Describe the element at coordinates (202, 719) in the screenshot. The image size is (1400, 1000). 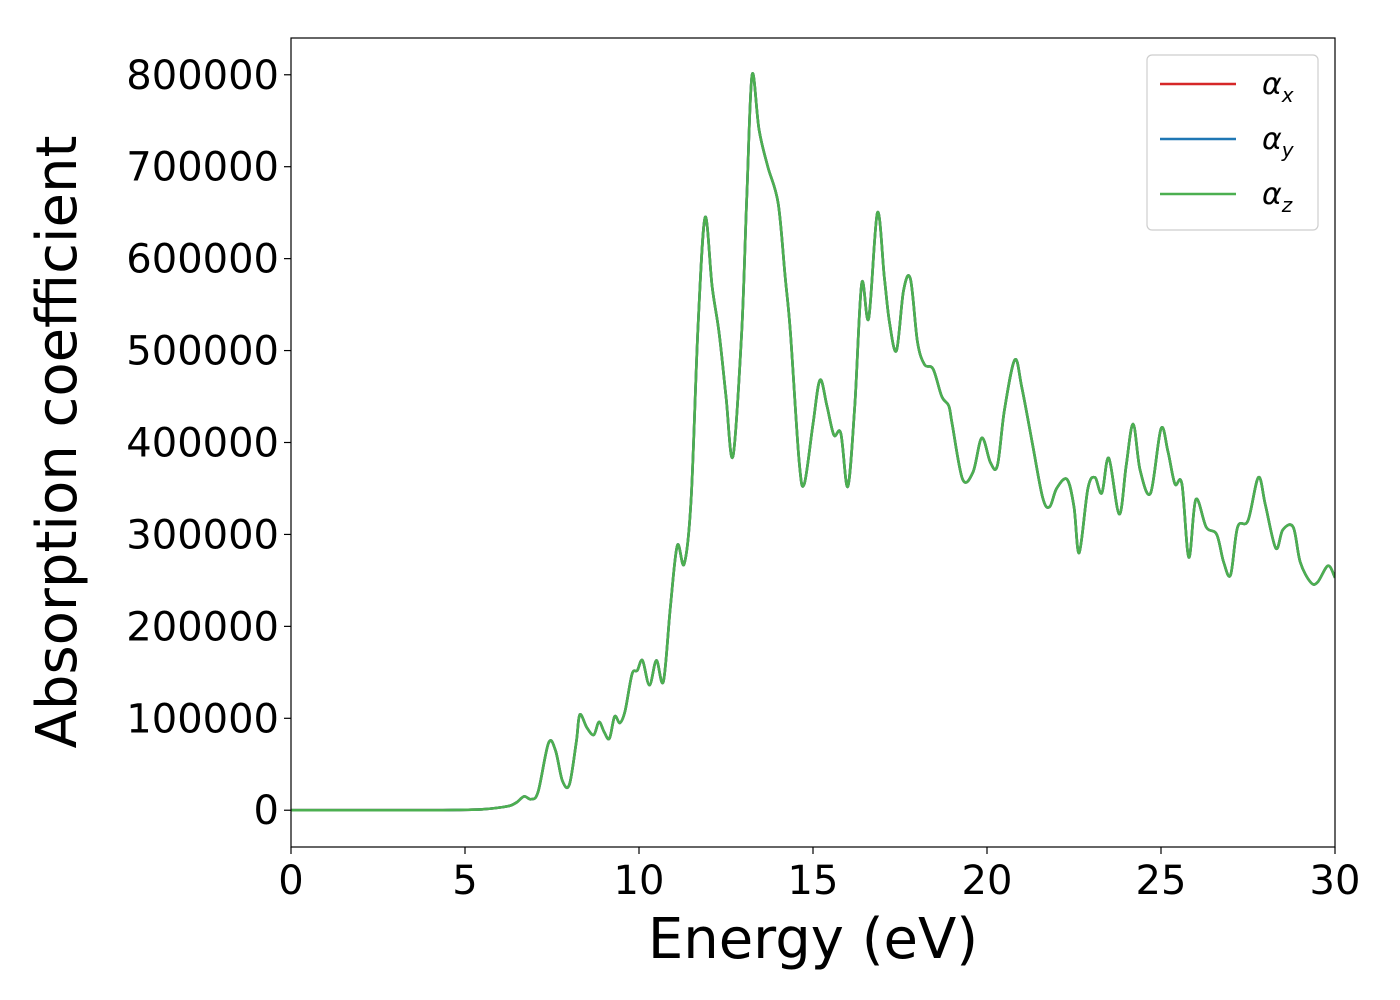
I see `y-tick-label: 100000` at that location.